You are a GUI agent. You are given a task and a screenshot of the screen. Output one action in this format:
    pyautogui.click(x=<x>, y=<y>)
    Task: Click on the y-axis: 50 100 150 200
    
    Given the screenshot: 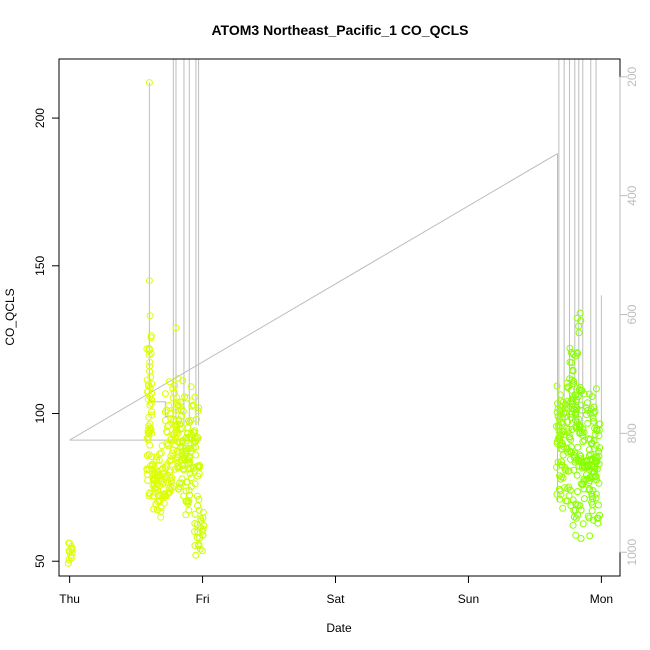 What is the action you would take?
    pyautogui.click(x=46, y=338)
    